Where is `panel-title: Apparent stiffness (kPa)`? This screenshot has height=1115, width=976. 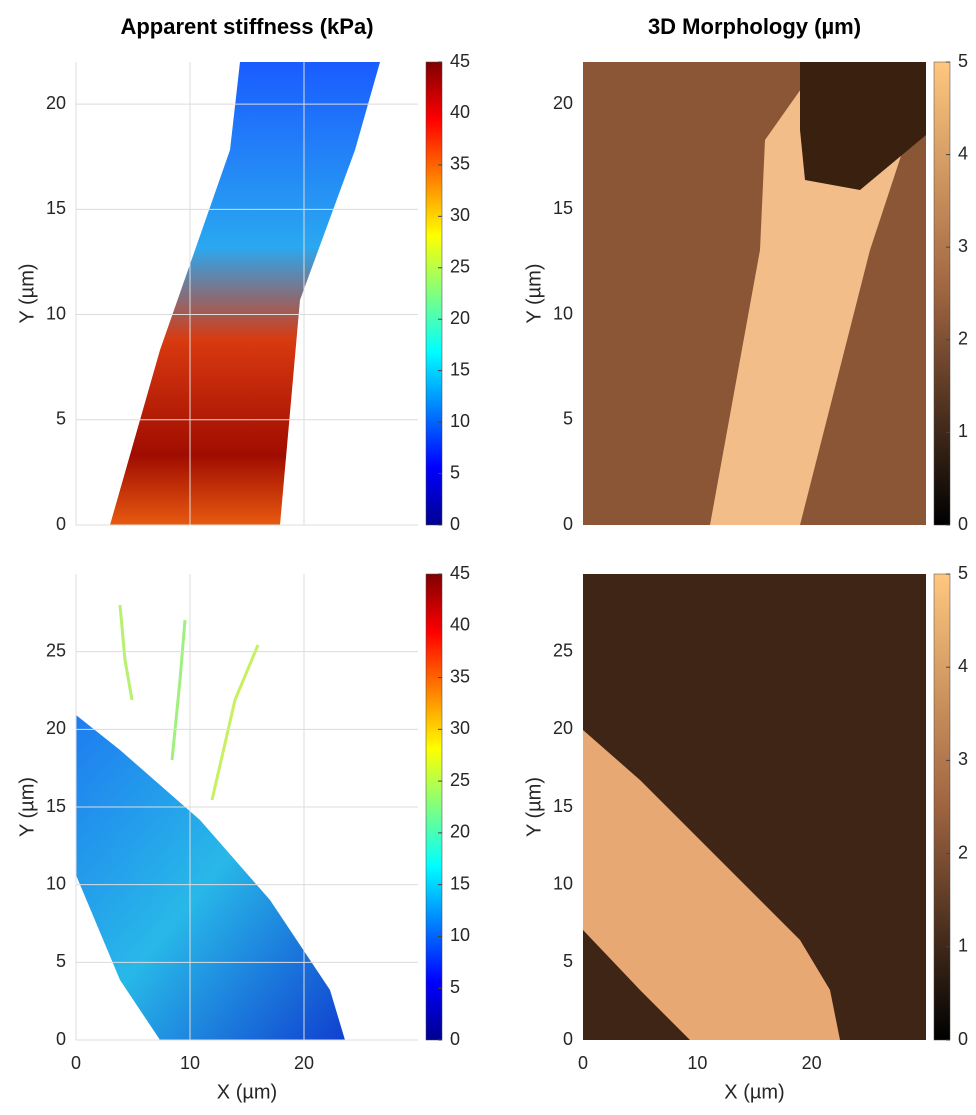 panel-title: Apparent stiffness (kPa) is located at coordinates (246, 26).